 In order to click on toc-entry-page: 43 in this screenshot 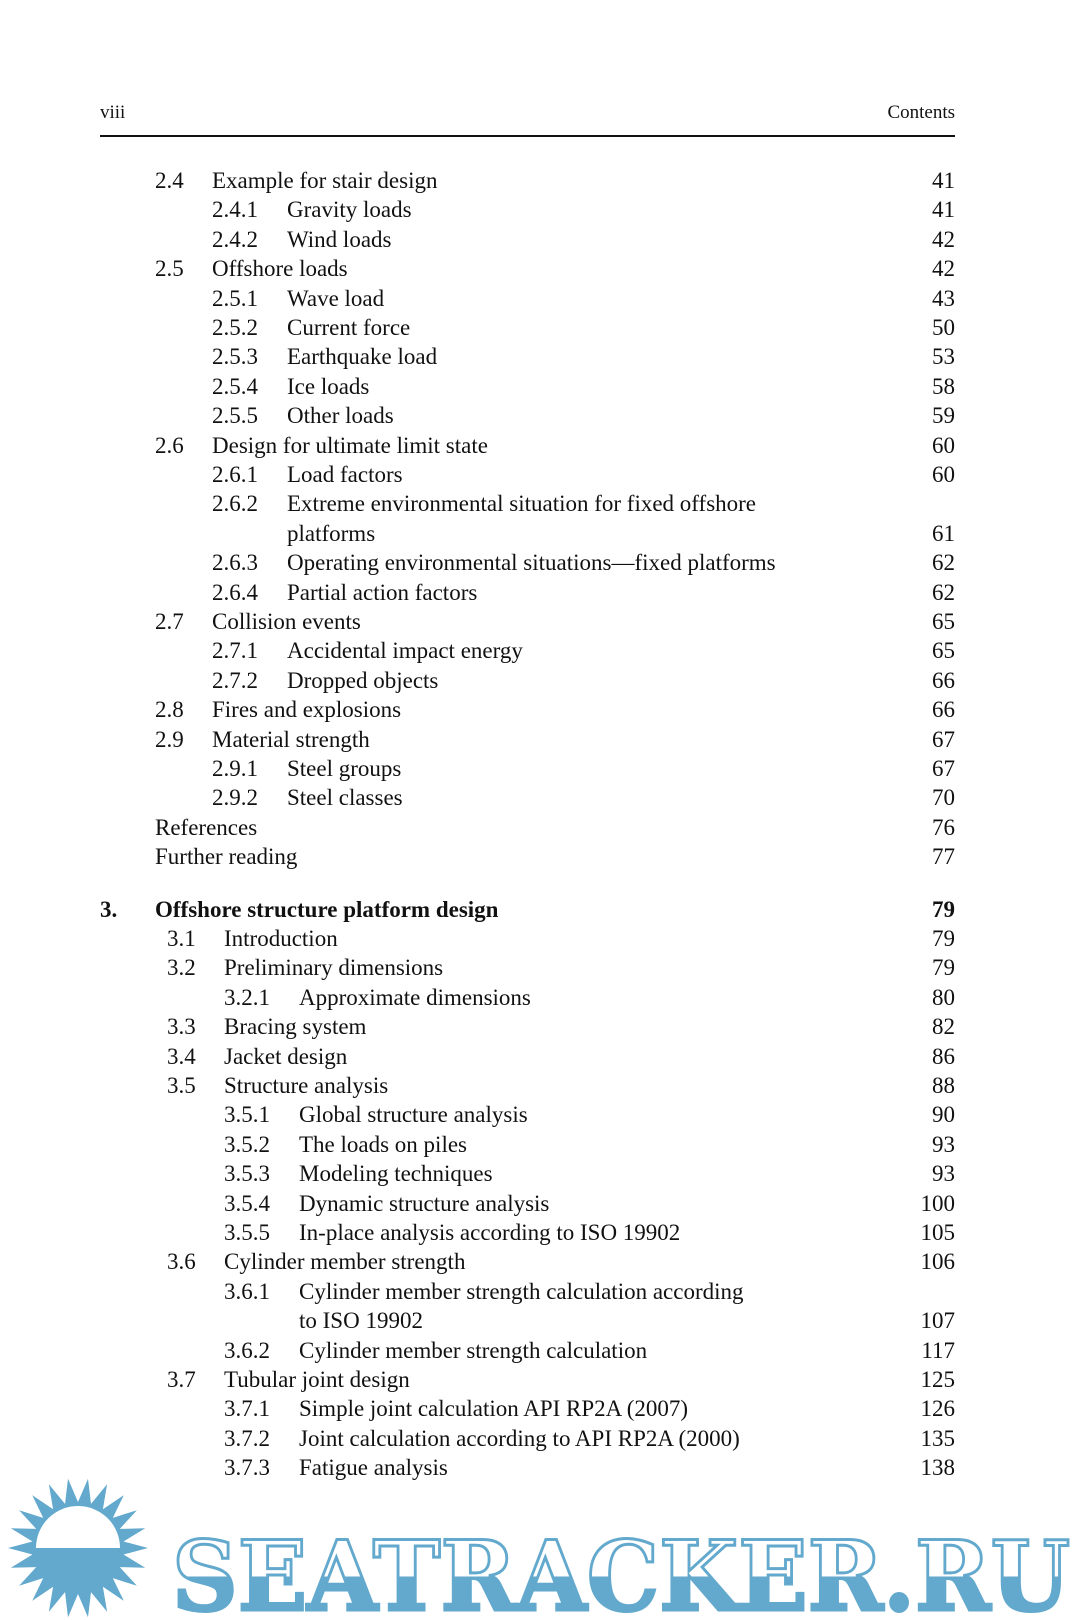, I will do `click(943, 298)`.